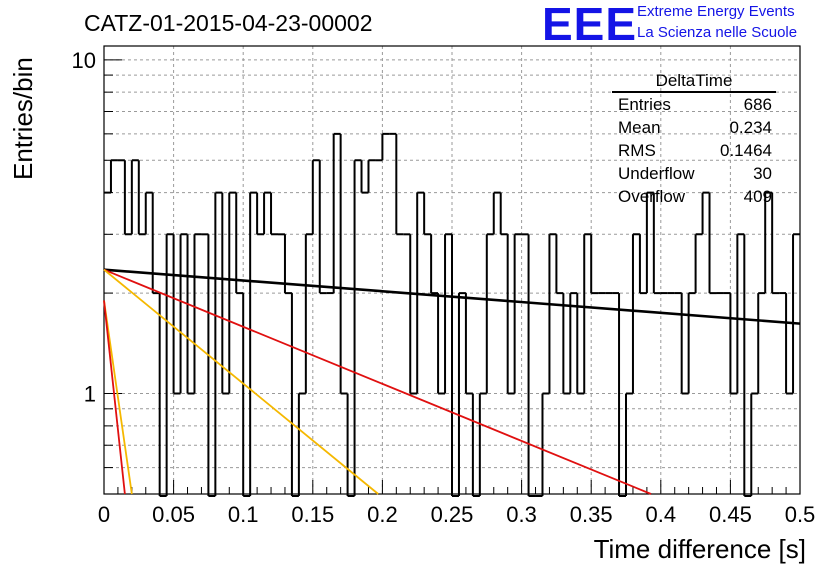 The height and width of the screenshot is (572, 836). I want to click on logo-subtitle-1: Extreme Energy Events, so click(716, 11).